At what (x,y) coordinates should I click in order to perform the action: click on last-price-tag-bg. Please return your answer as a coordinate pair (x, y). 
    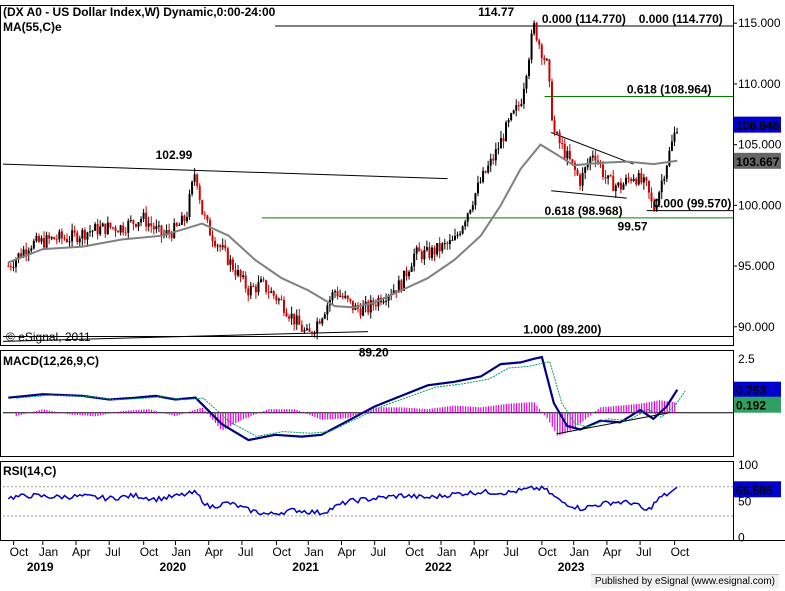
    Looking at the image, I should click on (757, 124).